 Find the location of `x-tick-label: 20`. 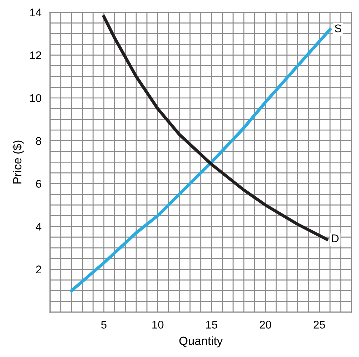

x-tick-label: 20 is located at coordinates (266, 325).